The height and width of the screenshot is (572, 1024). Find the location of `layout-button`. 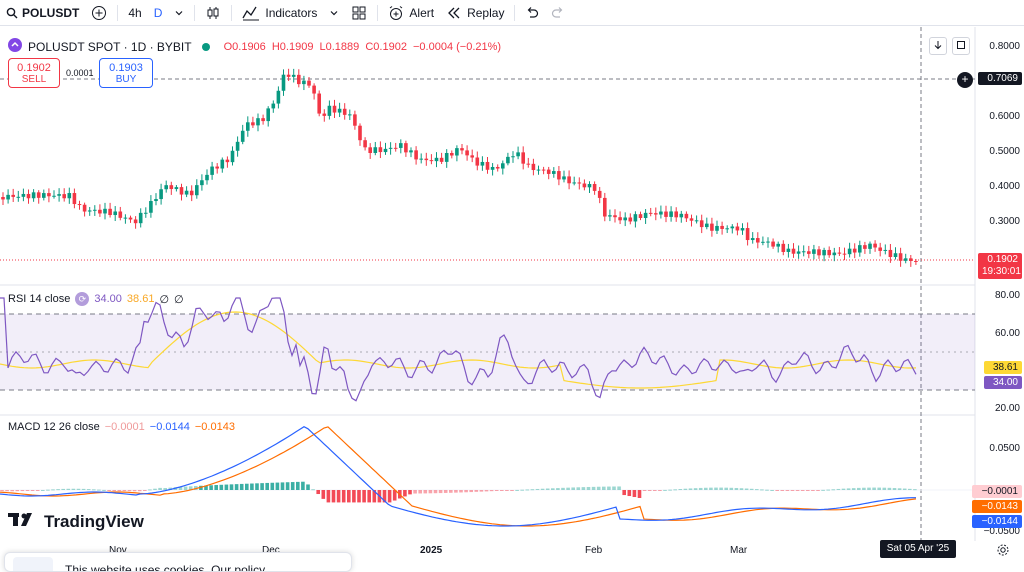

layout-button is located at coordinates (359, 13).